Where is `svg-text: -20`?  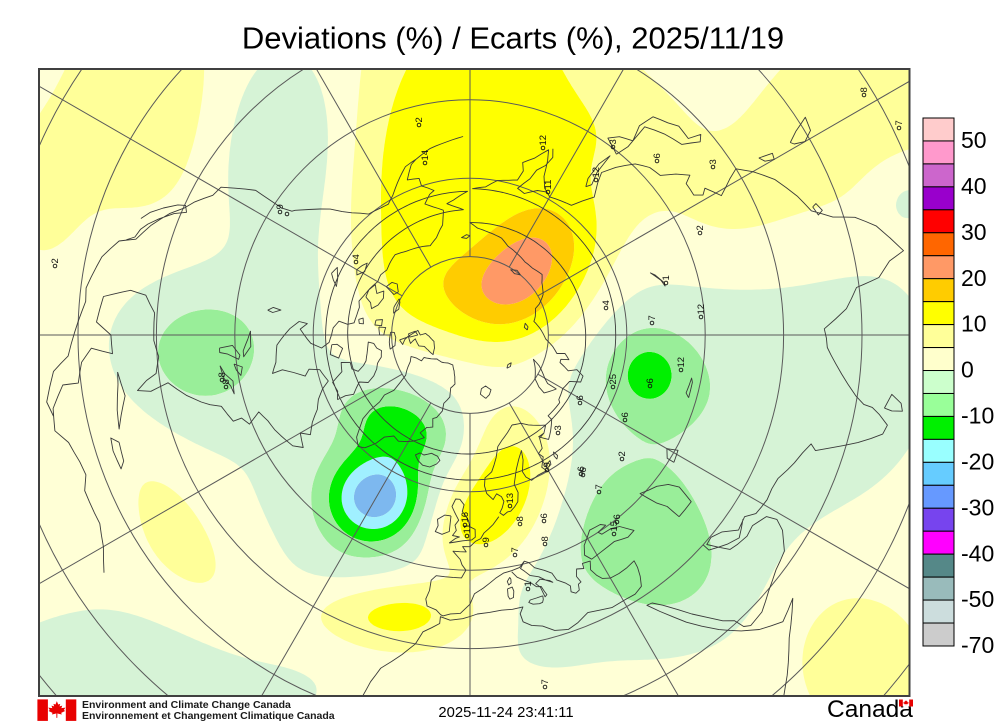 svg-text: -20 is located at coordinates (977, 461).